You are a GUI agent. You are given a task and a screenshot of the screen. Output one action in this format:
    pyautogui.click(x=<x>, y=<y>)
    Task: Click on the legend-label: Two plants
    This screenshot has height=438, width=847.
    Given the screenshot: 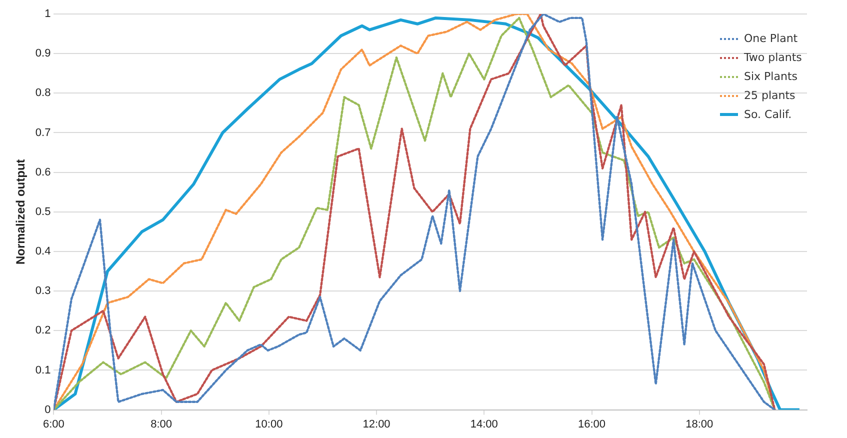 What is the action you would take?
    pyautogui.click(x=773, y=57)
    